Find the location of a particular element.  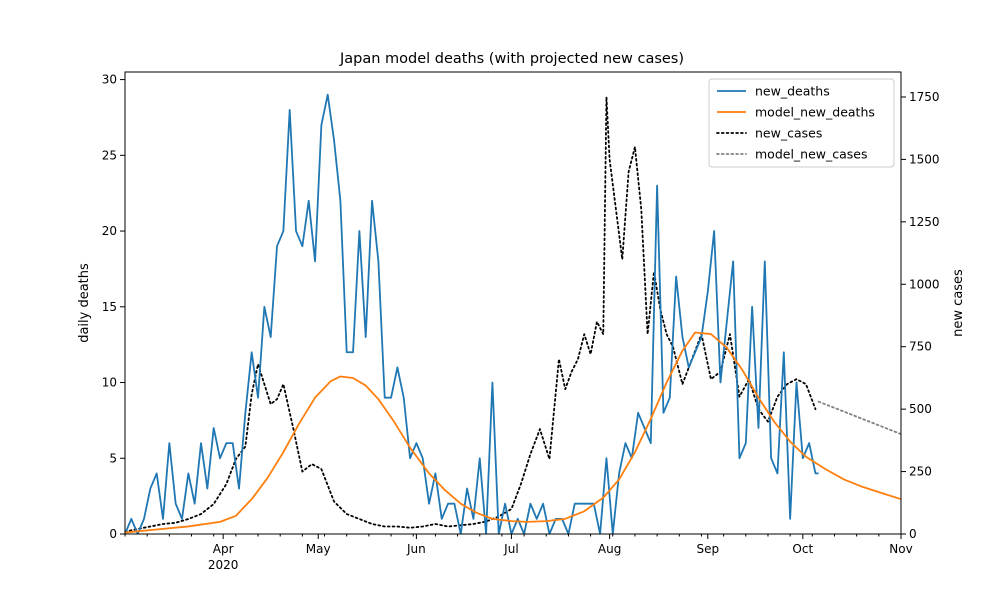

y-left-tick-label: 20 is located at coordinates (109, 231).